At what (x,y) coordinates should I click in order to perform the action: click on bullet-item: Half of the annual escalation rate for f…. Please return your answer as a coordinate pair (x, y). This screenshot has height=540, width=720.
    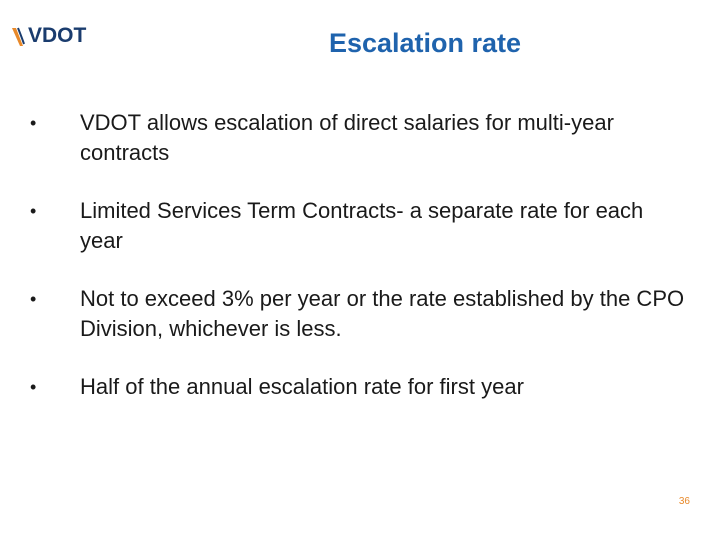
    Looking at the image, I should click on (360, 387).